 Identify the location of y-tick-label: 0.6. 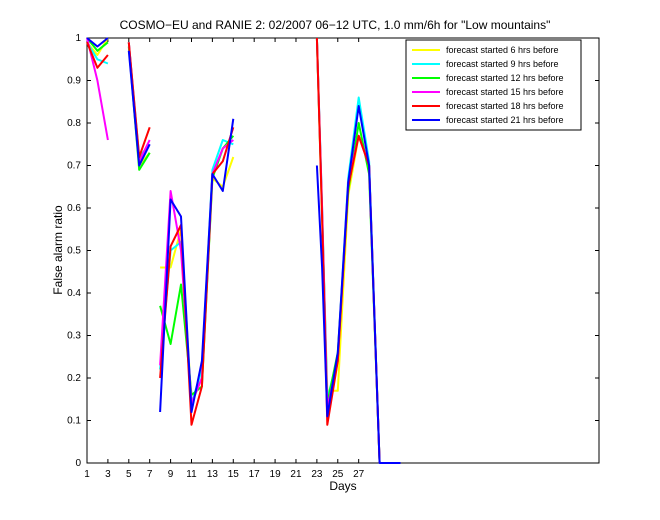
(74, 208).